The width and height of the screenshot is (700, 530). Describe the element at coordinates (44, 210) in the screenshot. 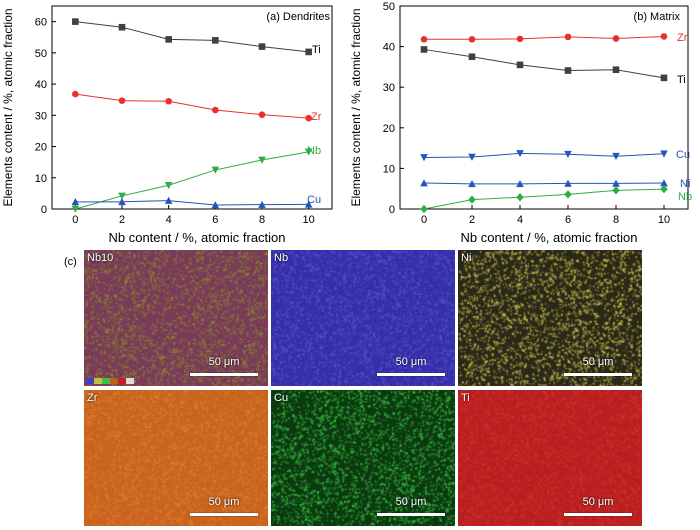

I see `y-tick-label: 0` at that location.